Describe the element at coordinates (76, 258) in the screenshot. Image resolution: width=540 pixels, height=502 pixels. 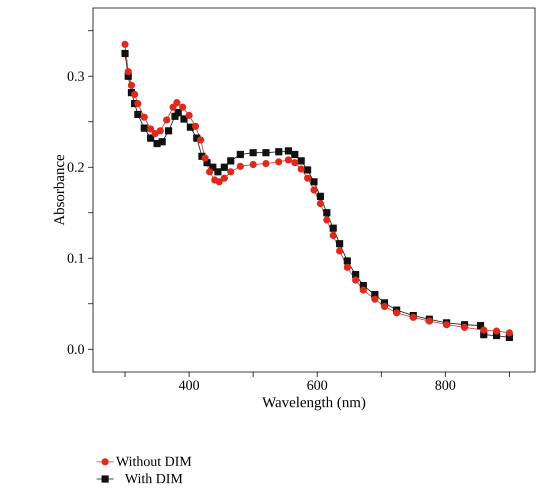
I see `y-tick-label: 0.1` at that location.